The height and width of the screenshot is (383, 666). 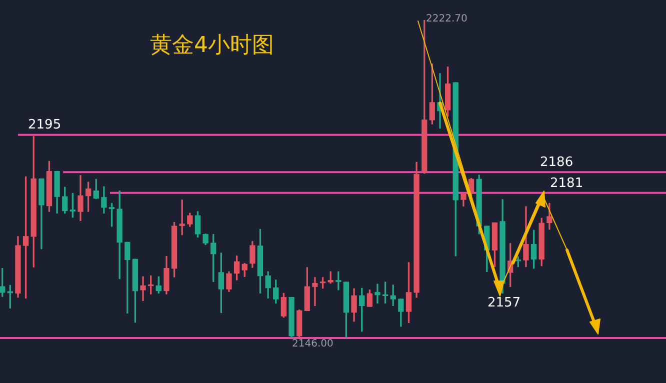 I want to click on ref-line-label: 2195, so click(x=45, y=125).